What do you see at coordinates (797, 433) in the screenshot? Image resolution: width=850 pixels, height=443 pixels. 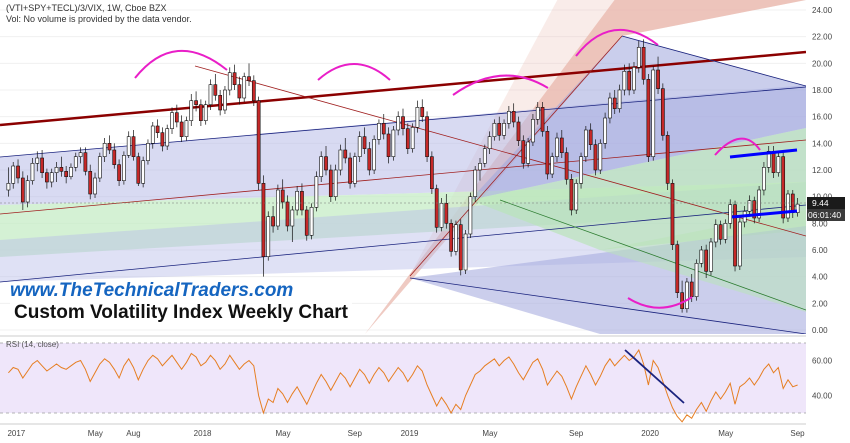 I see `x-tick-label: Sep` at bounding box center [797, 433].